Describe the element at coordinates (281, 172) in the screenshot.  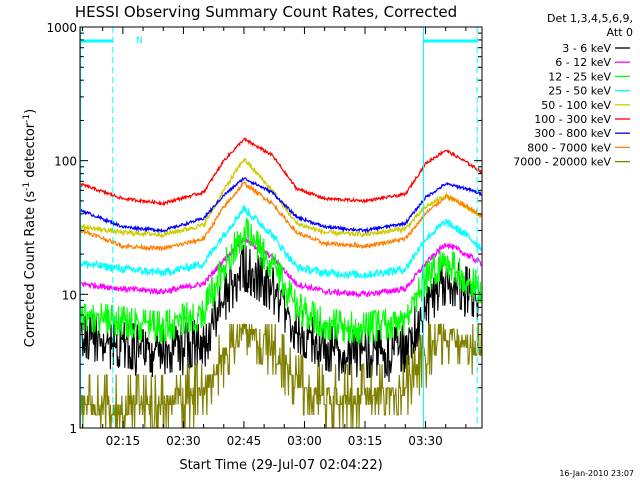
I see `series-line-100-300-kev` at that location.